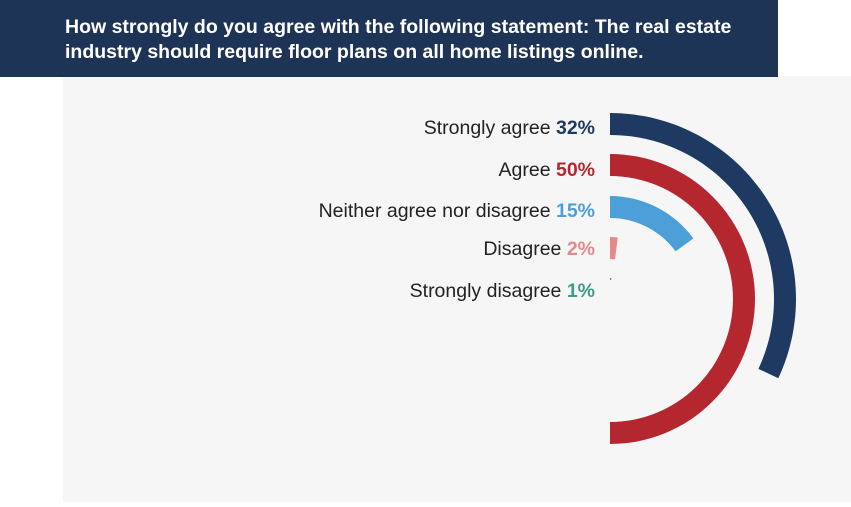 The height and width of the screenshot is (507, 851). What do you see at coordinates (614, 248) in the screenshot?
I see `arc-disagree` at bounding box center [614, 248].